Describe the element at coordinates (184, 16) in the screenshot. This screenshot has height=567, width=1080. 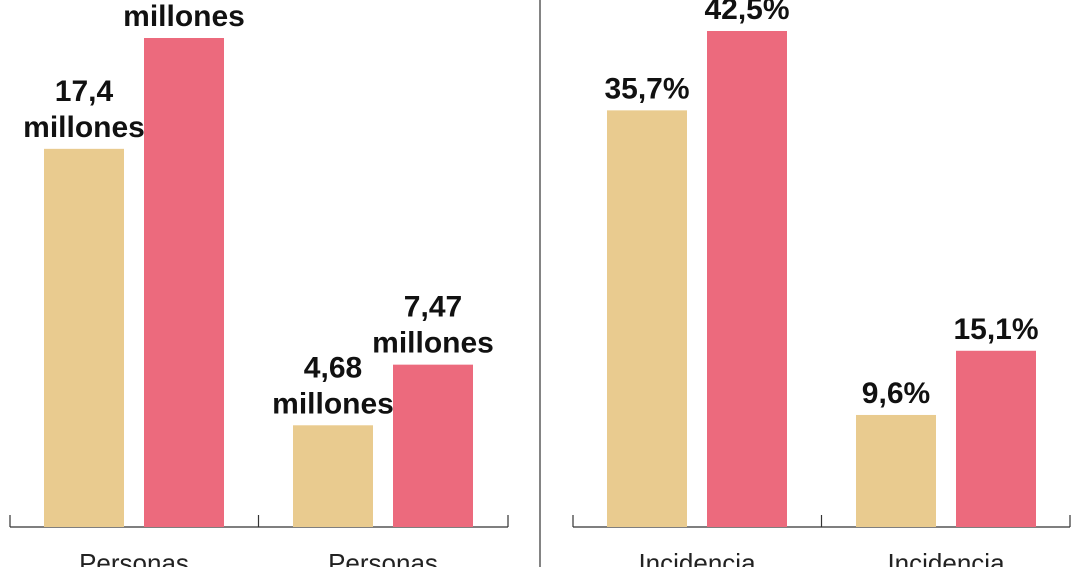
I see `bar-value-label: millones` at that location.